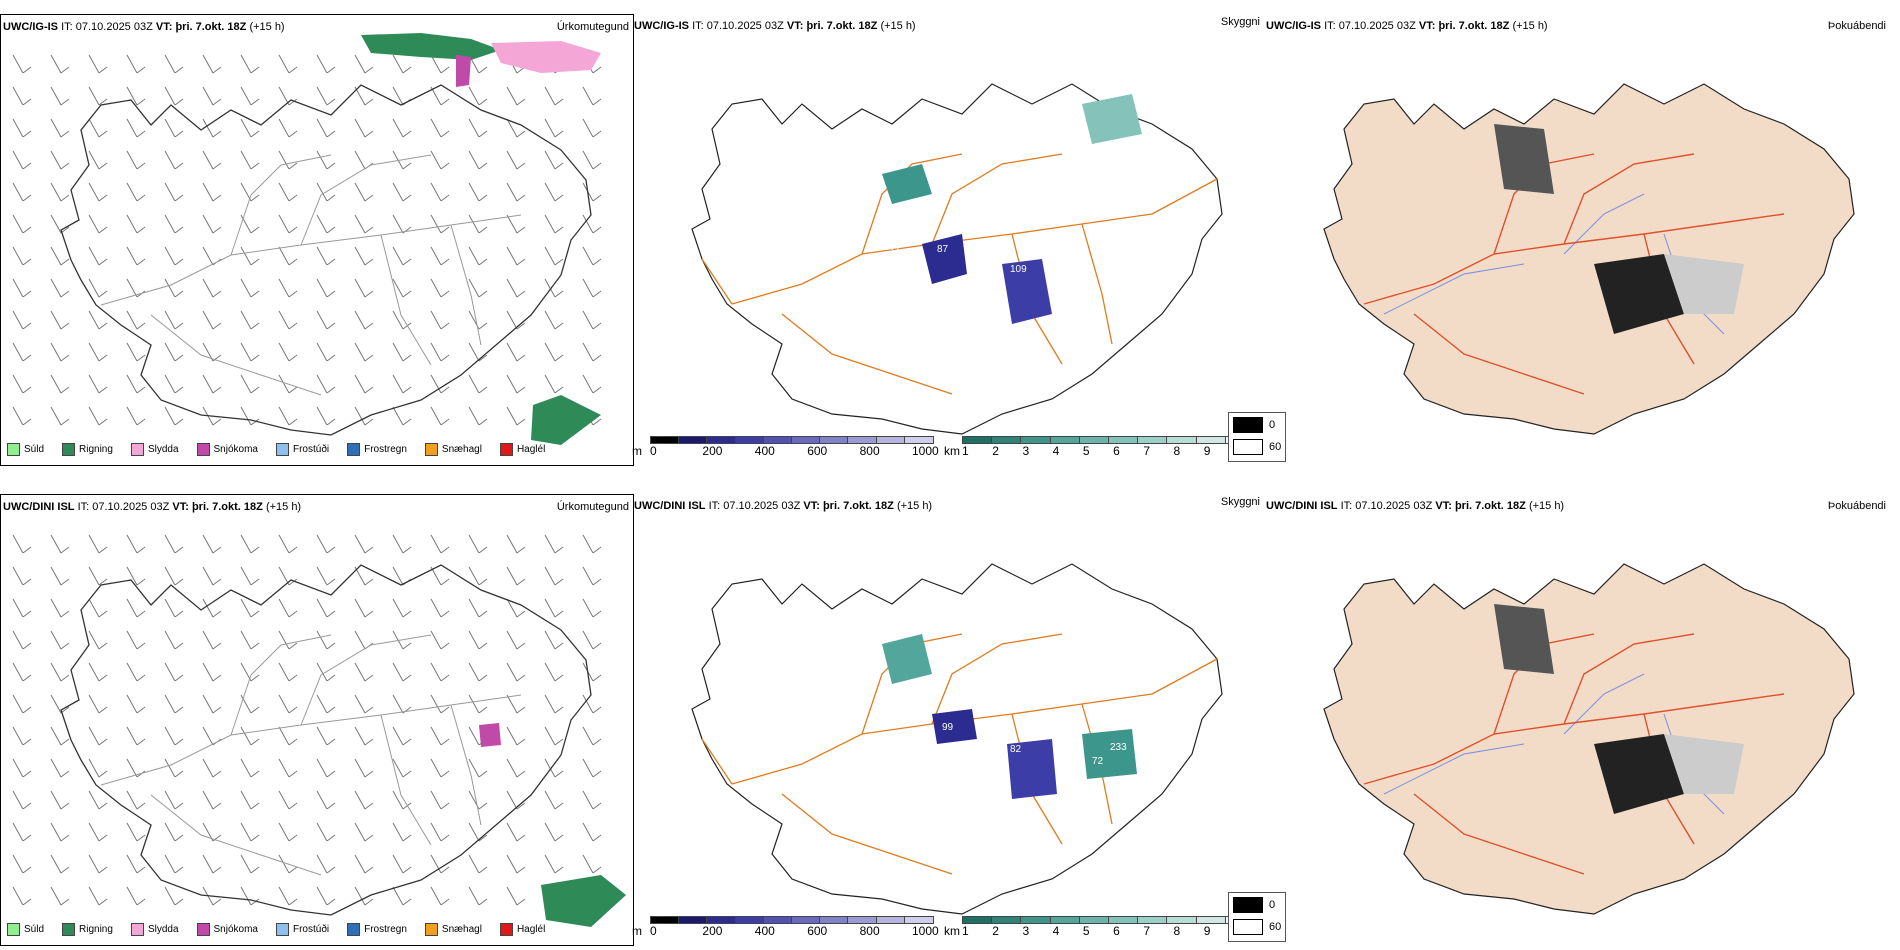  Describe the element at coordinates (1086, 451) in the screenshot. I see `visibility-colorbar-tick: 5` at that location.